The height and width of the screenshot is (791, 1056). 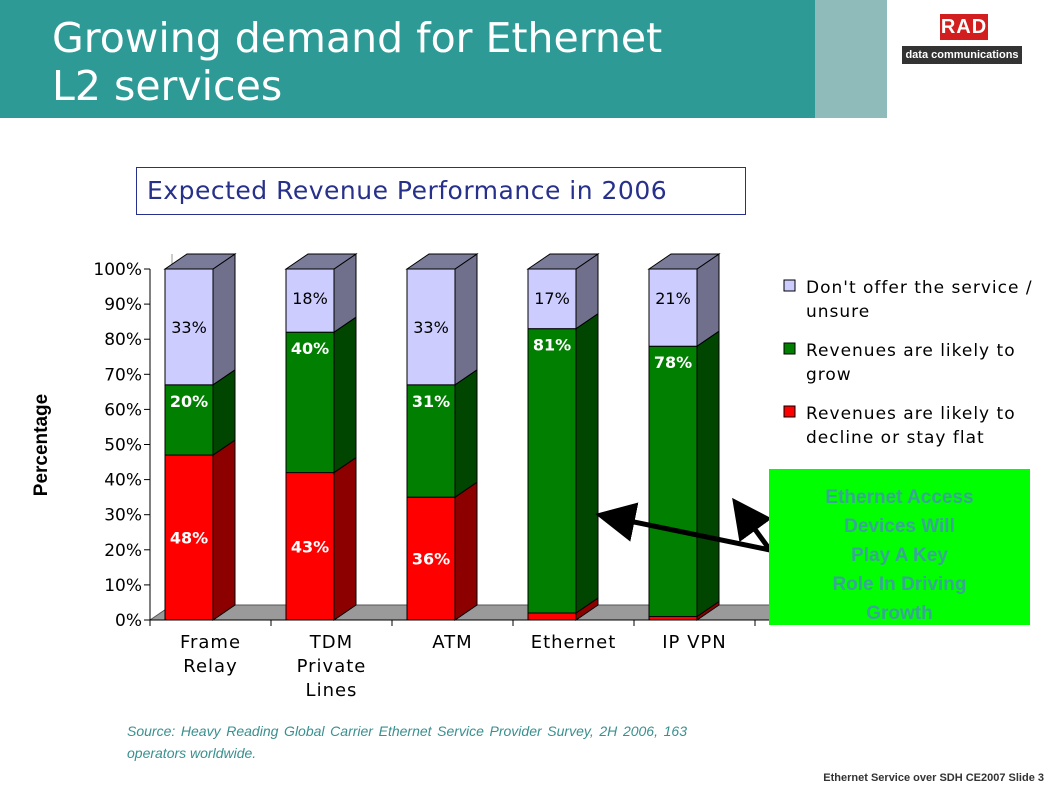 I want to click on callout-line: Growth, so click(x=899, y=613).